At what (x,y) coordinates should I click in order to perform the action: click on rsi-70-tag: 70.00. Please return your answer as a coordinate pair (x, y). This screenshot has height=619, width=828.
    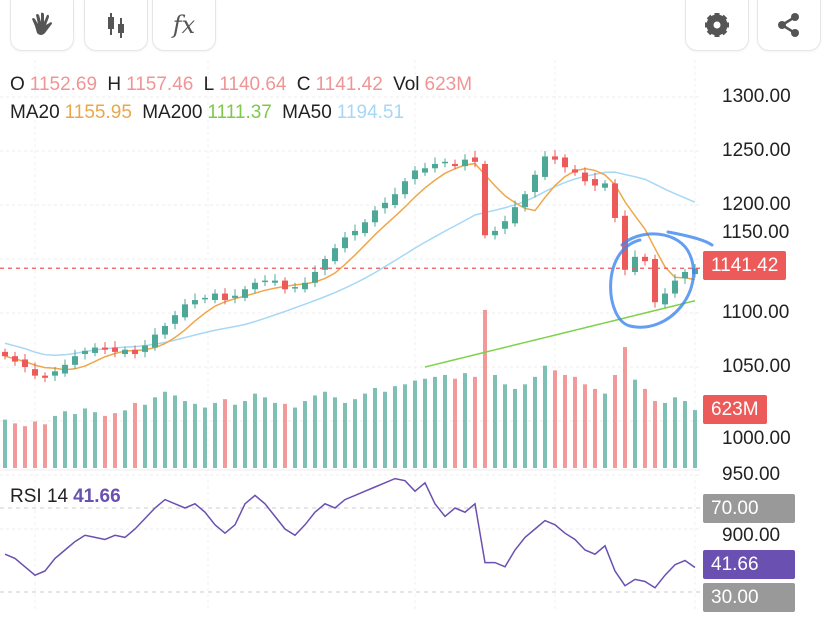
    Looking at the image, I should click on (749, 508).